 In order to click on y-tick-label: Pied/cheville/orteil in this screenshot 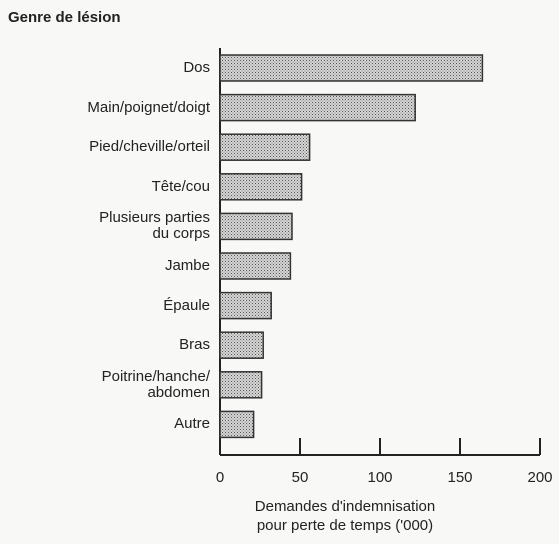, I will do `click(149, 147)`.